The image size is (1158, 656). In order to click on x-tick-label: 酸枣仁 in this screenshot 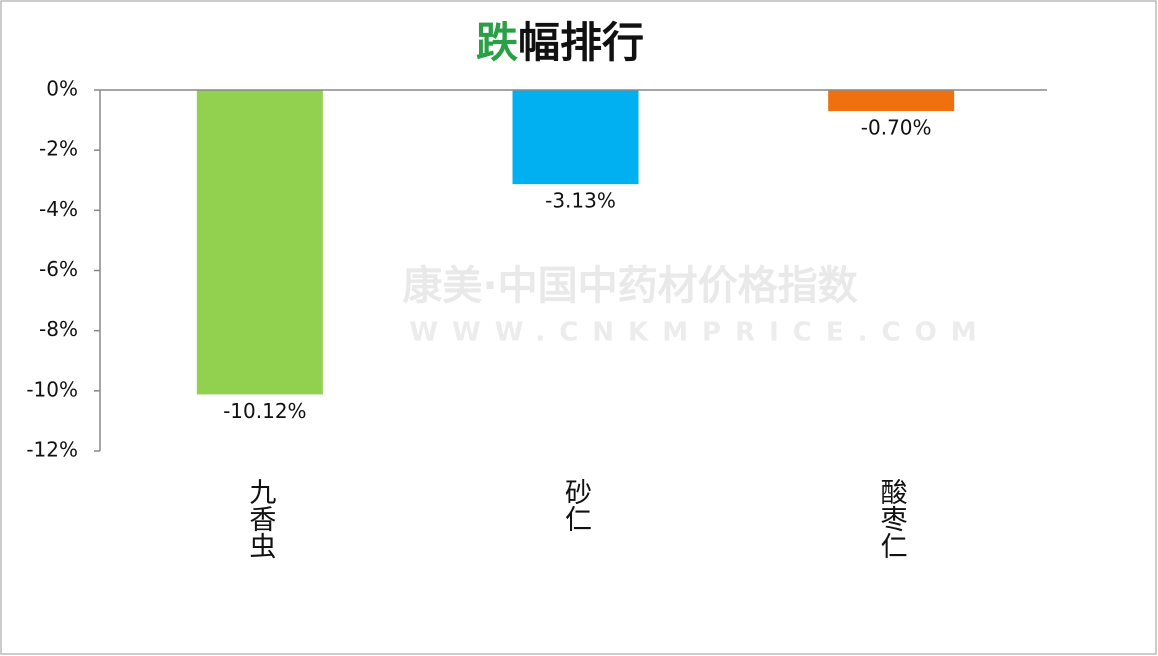, I will do `click(892, 518)`.